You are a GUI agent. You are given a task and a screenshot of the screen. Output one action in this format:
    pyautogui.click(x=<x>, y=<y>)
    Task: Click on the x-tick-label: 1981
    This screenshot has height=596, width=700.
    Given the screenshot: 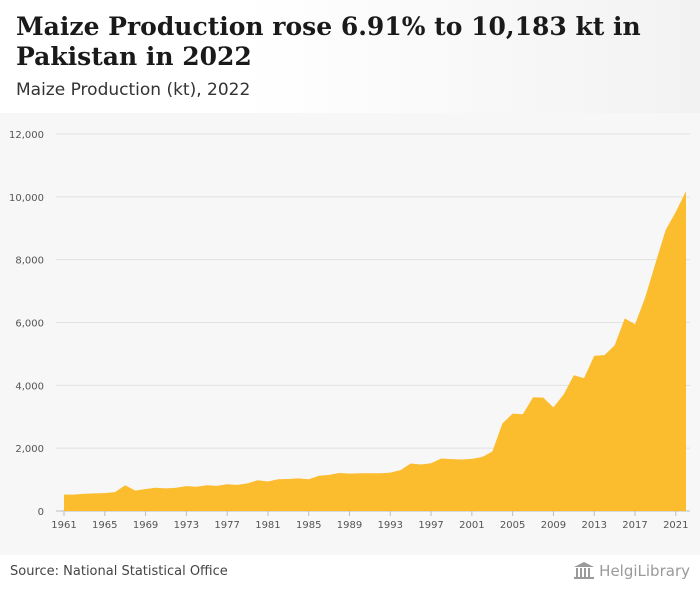 What is the action you would take?
    pyautogui.click(x=267, y=525)
    